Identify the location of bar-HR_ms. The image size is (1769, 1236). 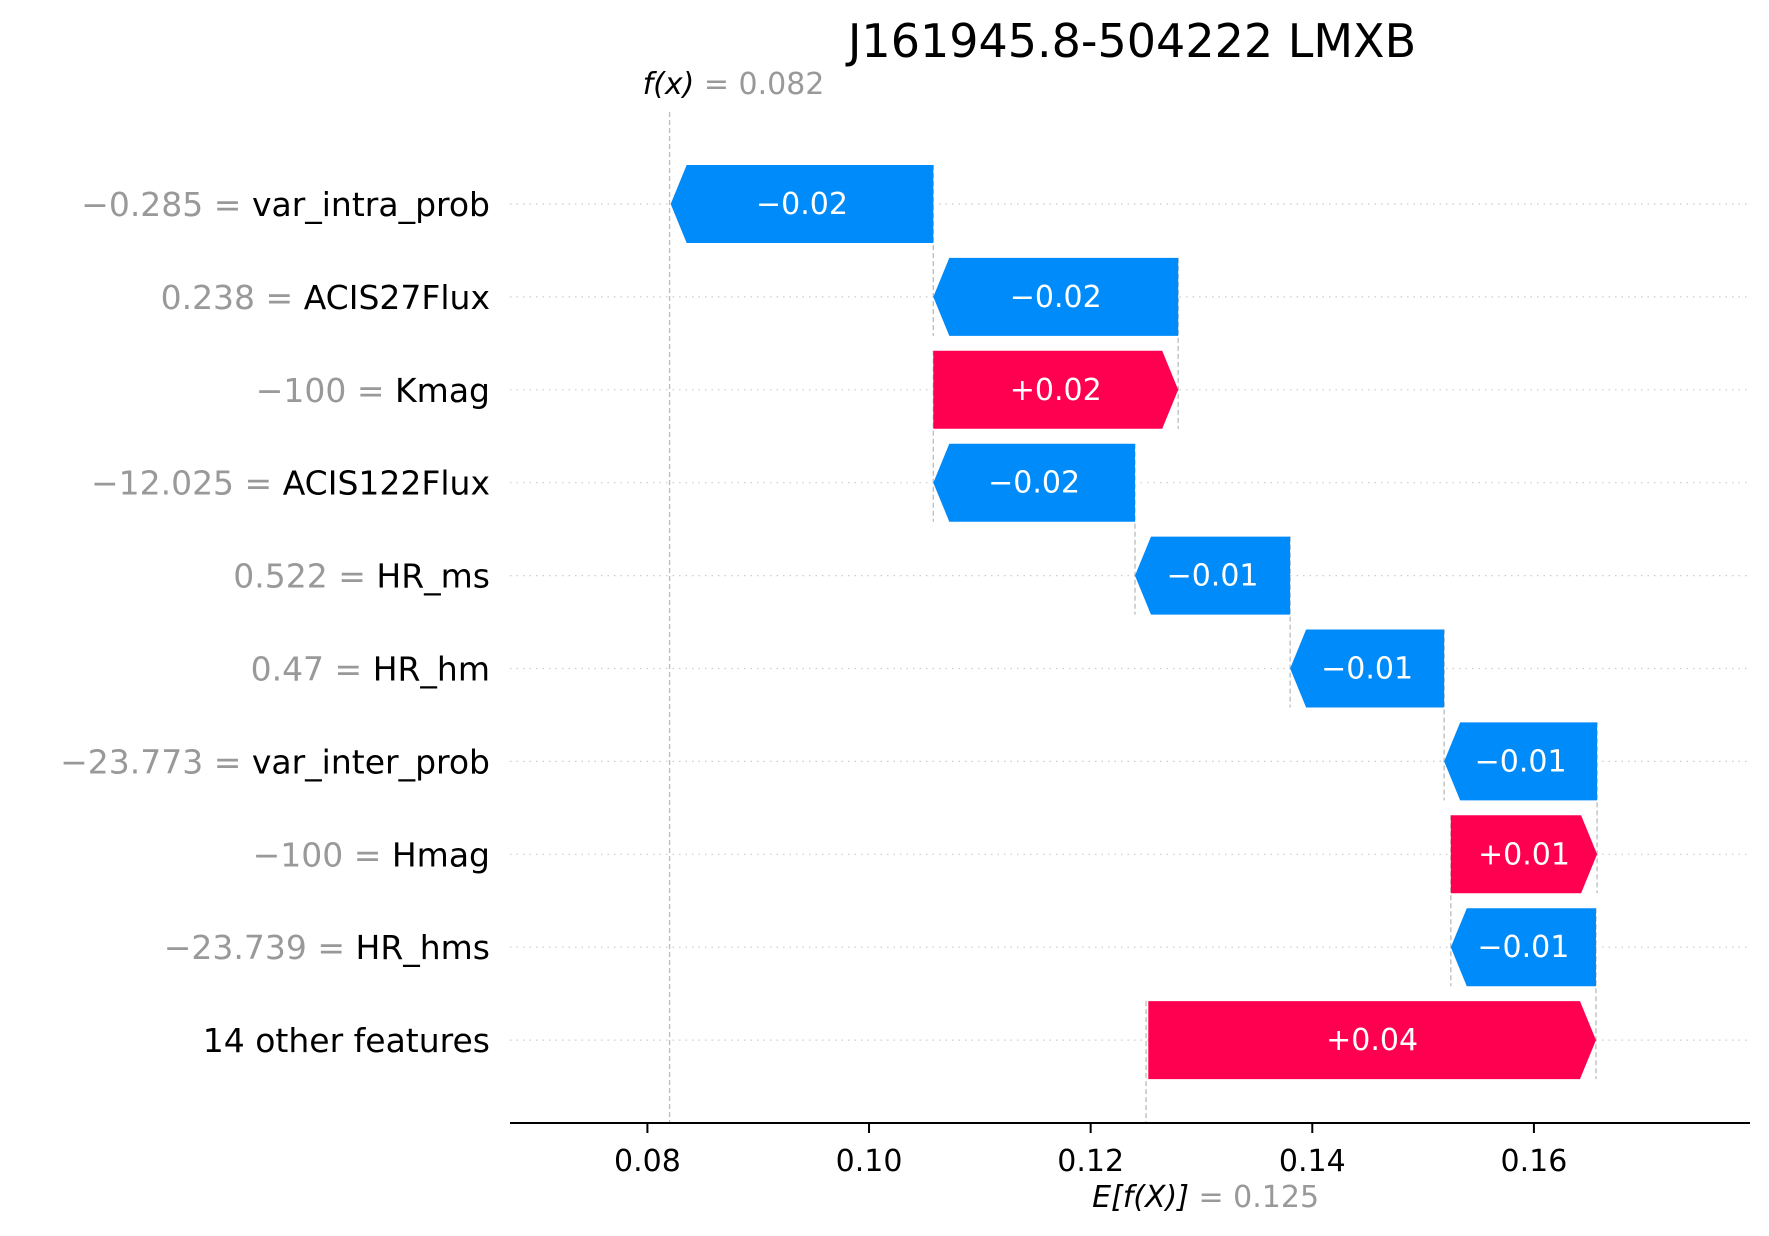
(1212, 575).